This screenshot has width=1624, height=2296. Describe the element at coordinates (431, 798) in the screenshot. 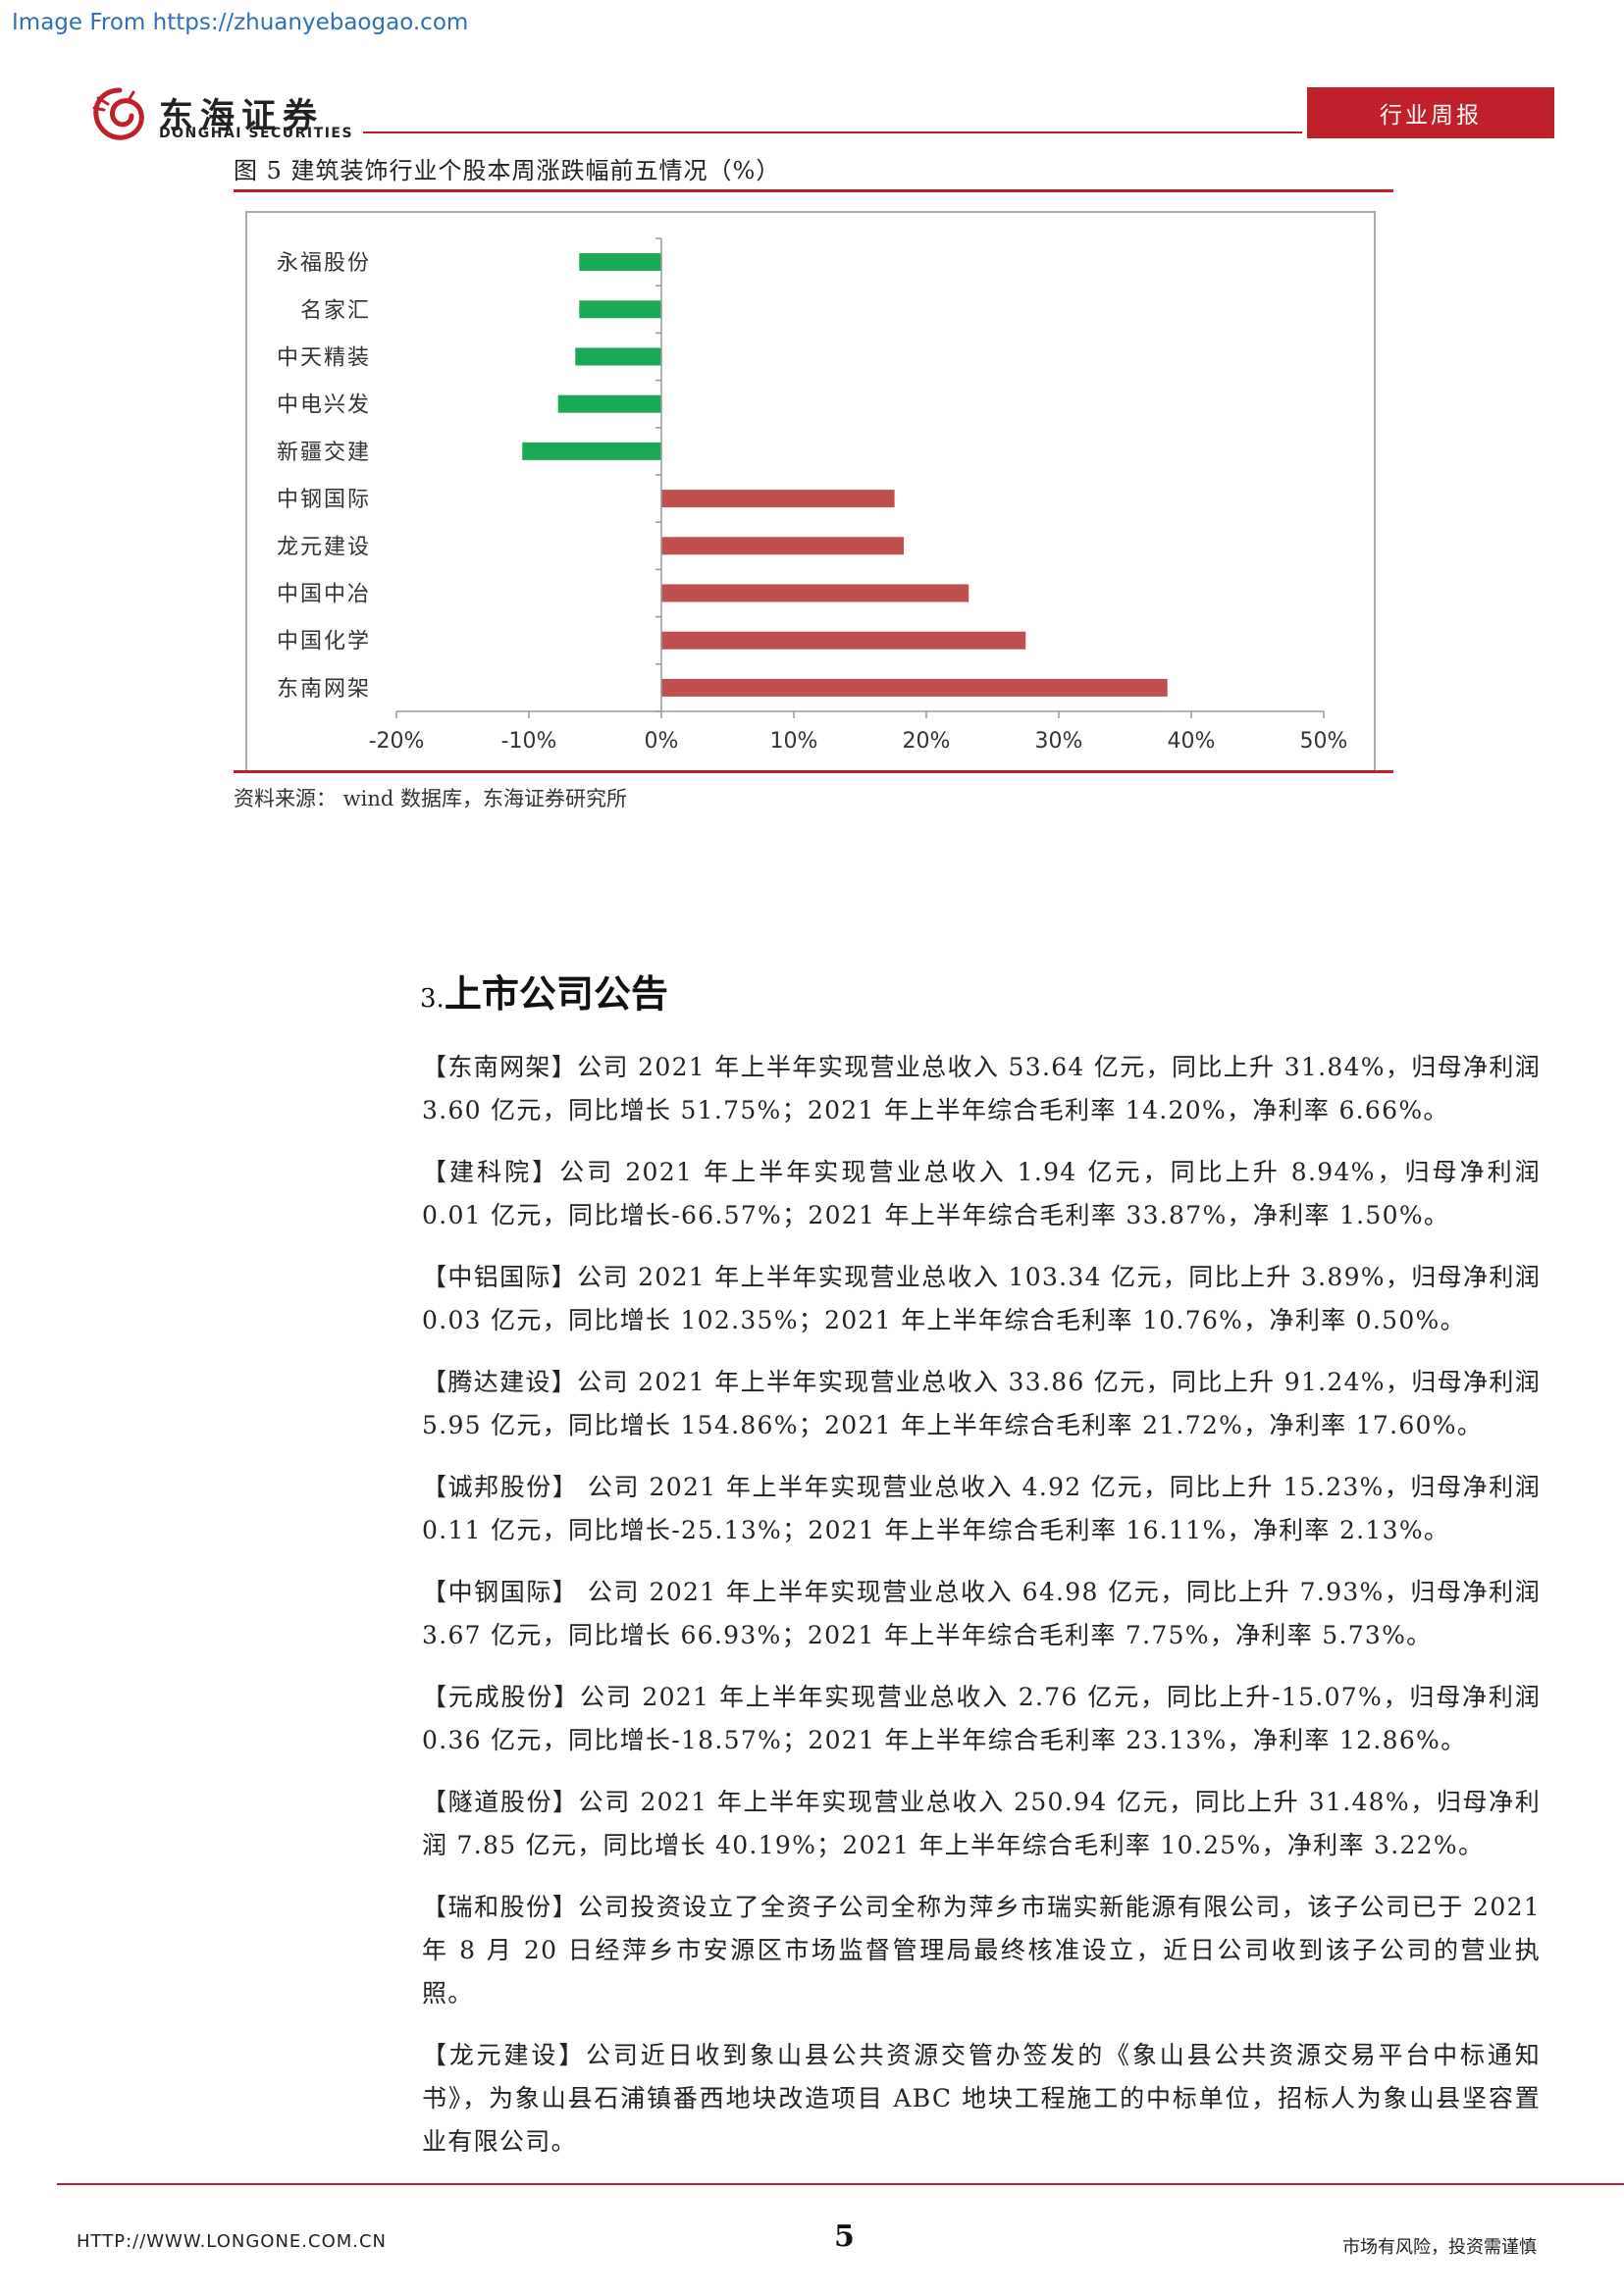

I see `figure-source: 资料来源： wind 数据库，东海证券研究所` at that location.